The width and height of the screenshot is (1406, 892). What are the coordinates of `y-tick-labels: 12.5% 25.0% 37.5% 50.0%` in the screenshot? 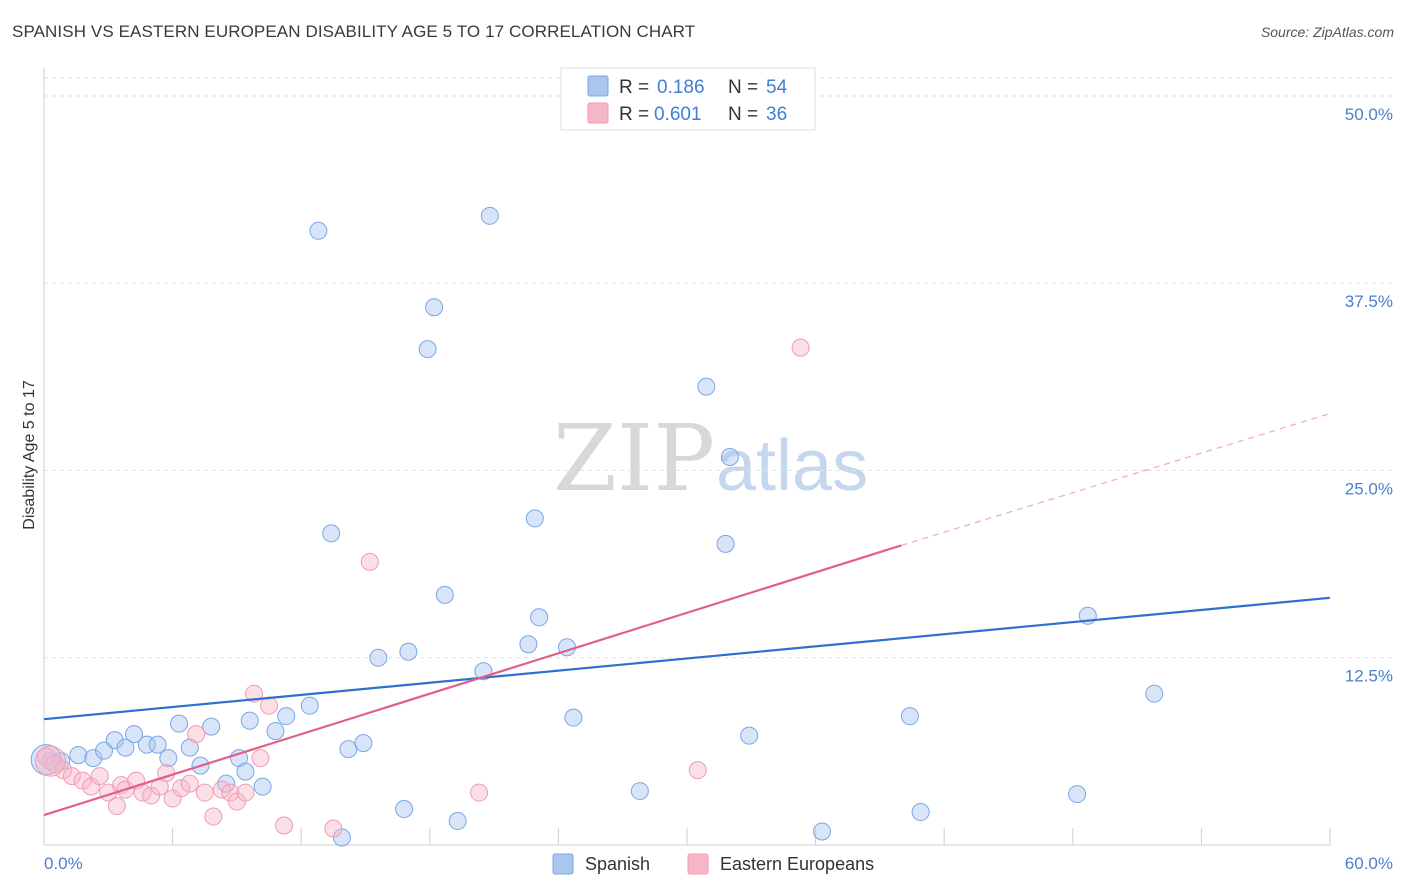 It's located at (1369, 395).